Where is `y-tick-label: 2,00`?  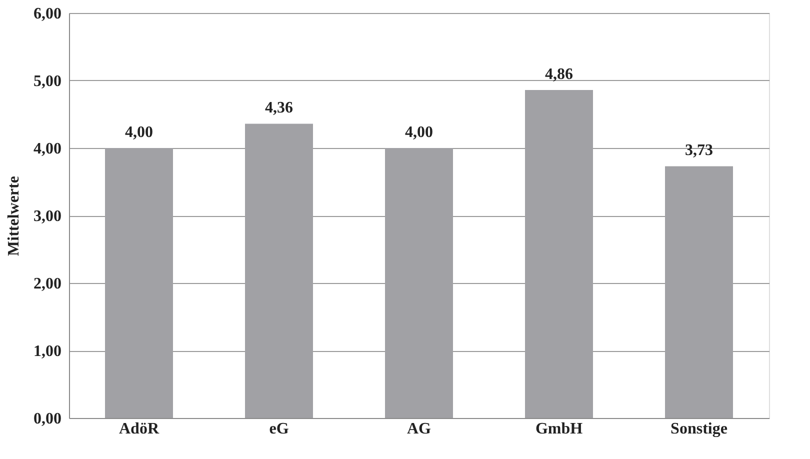
y-tick-label: 2,00 is located at coordinates (48, 284).